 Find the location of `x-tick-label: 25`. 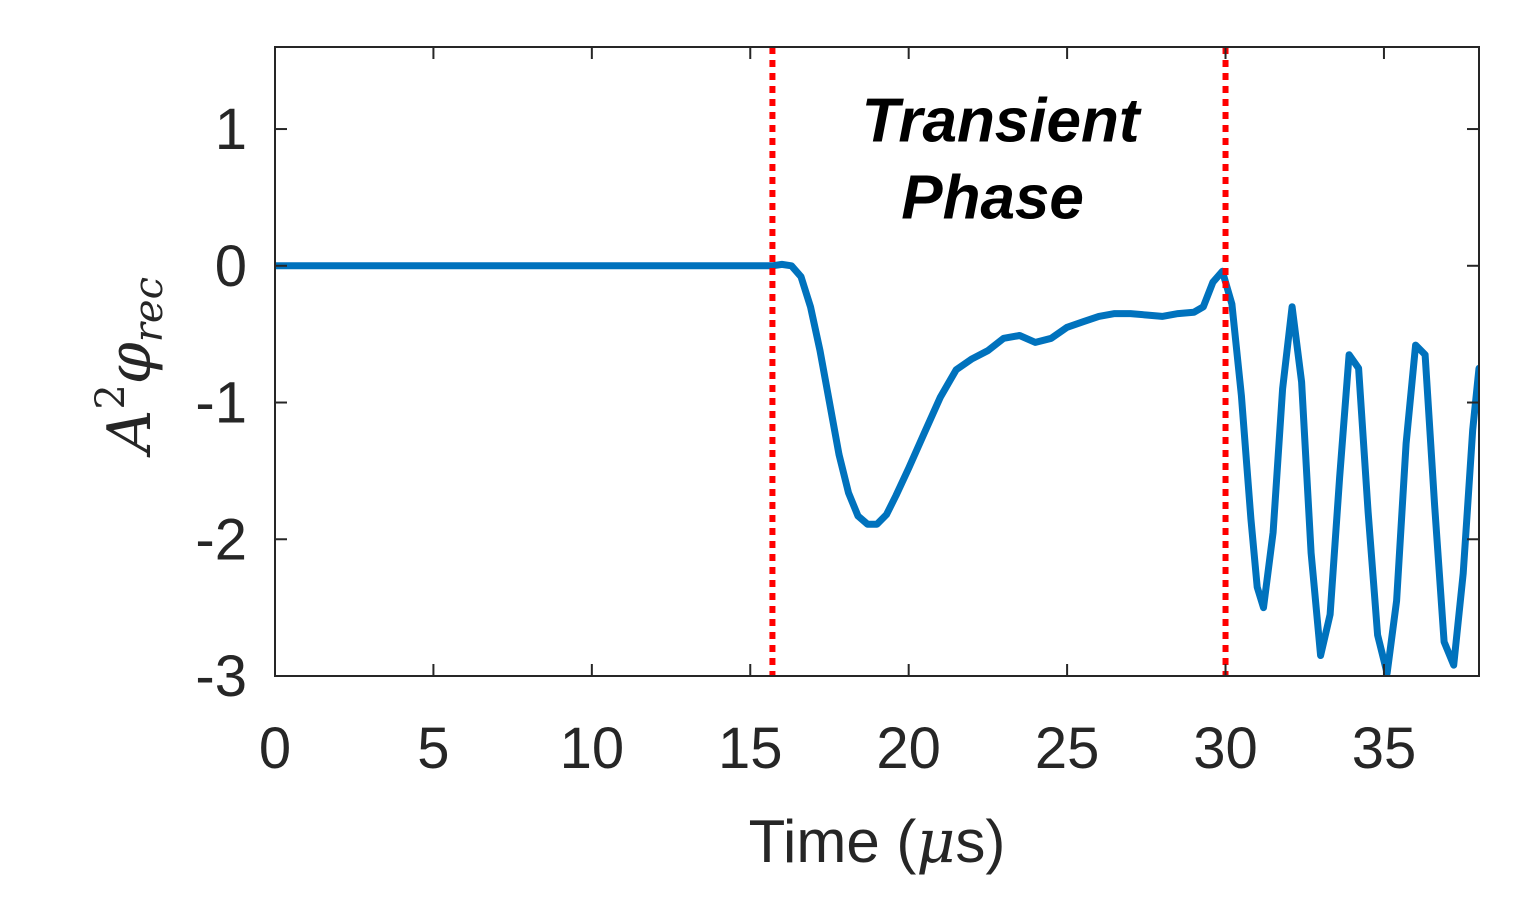

x-tick-label: 25 is located at coordinates (1067, 748).